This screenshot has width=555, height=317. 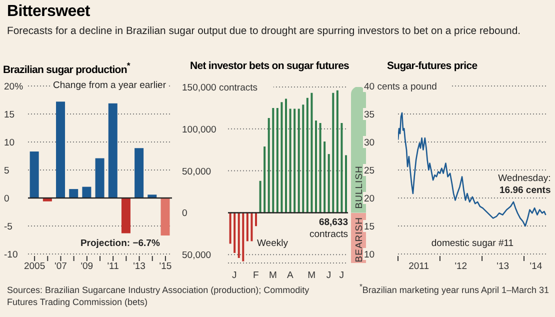 I want to click on y-tick-label: 20%, so click(x=14, y=87).